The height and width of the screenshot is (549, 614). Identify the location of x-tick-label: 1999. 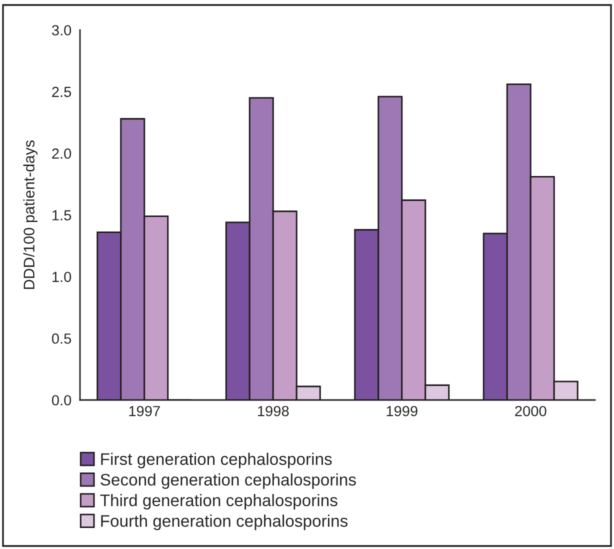
(402, 411).